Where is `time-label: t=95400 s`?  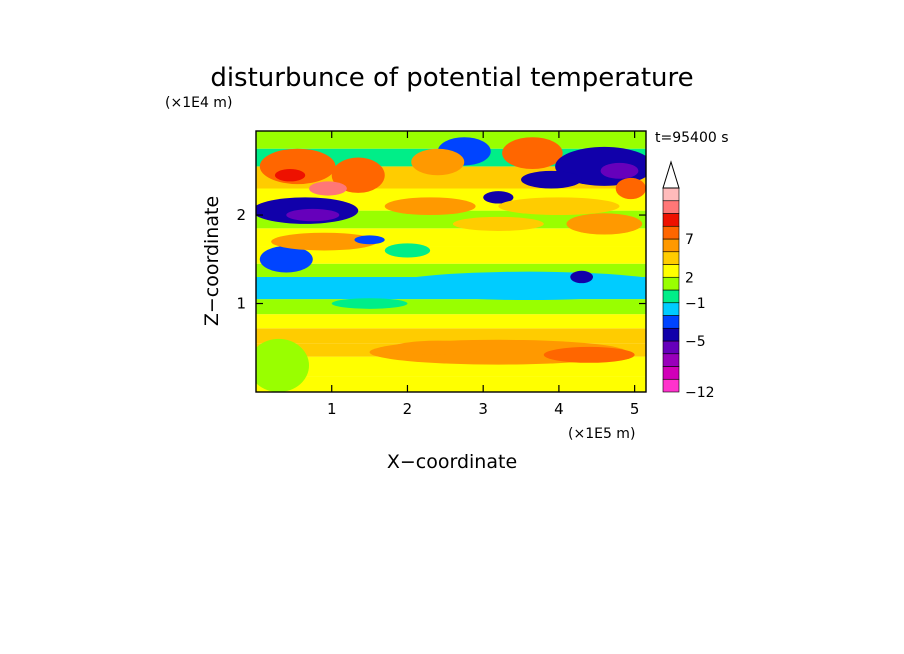
time-label: t=95400 s is located at coordinates (692, 138).